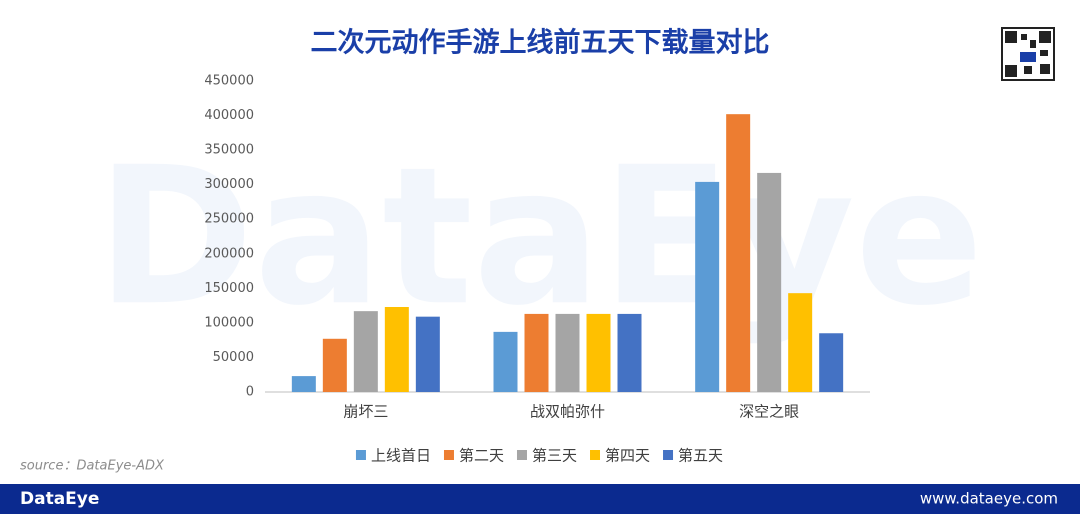 This screenshot has height=514, width=1080. I want to click on x-tick-label: 崩坏三, so click(365, 412).